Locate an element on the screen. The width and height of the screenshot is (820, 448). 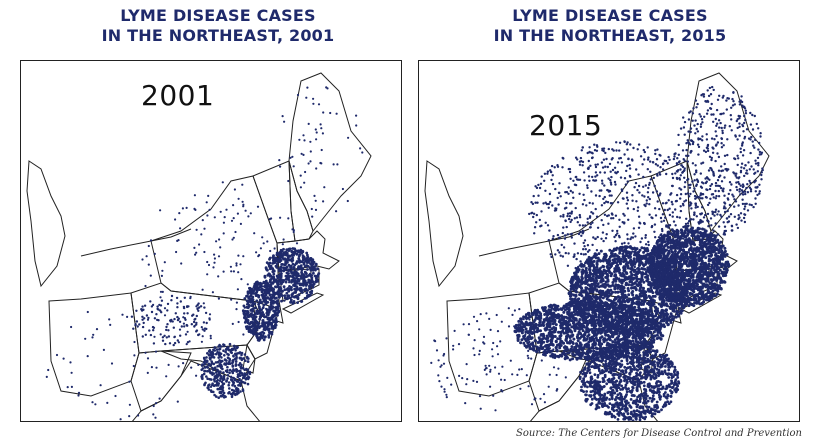
state-delaware is located at coordinates (647, 358).